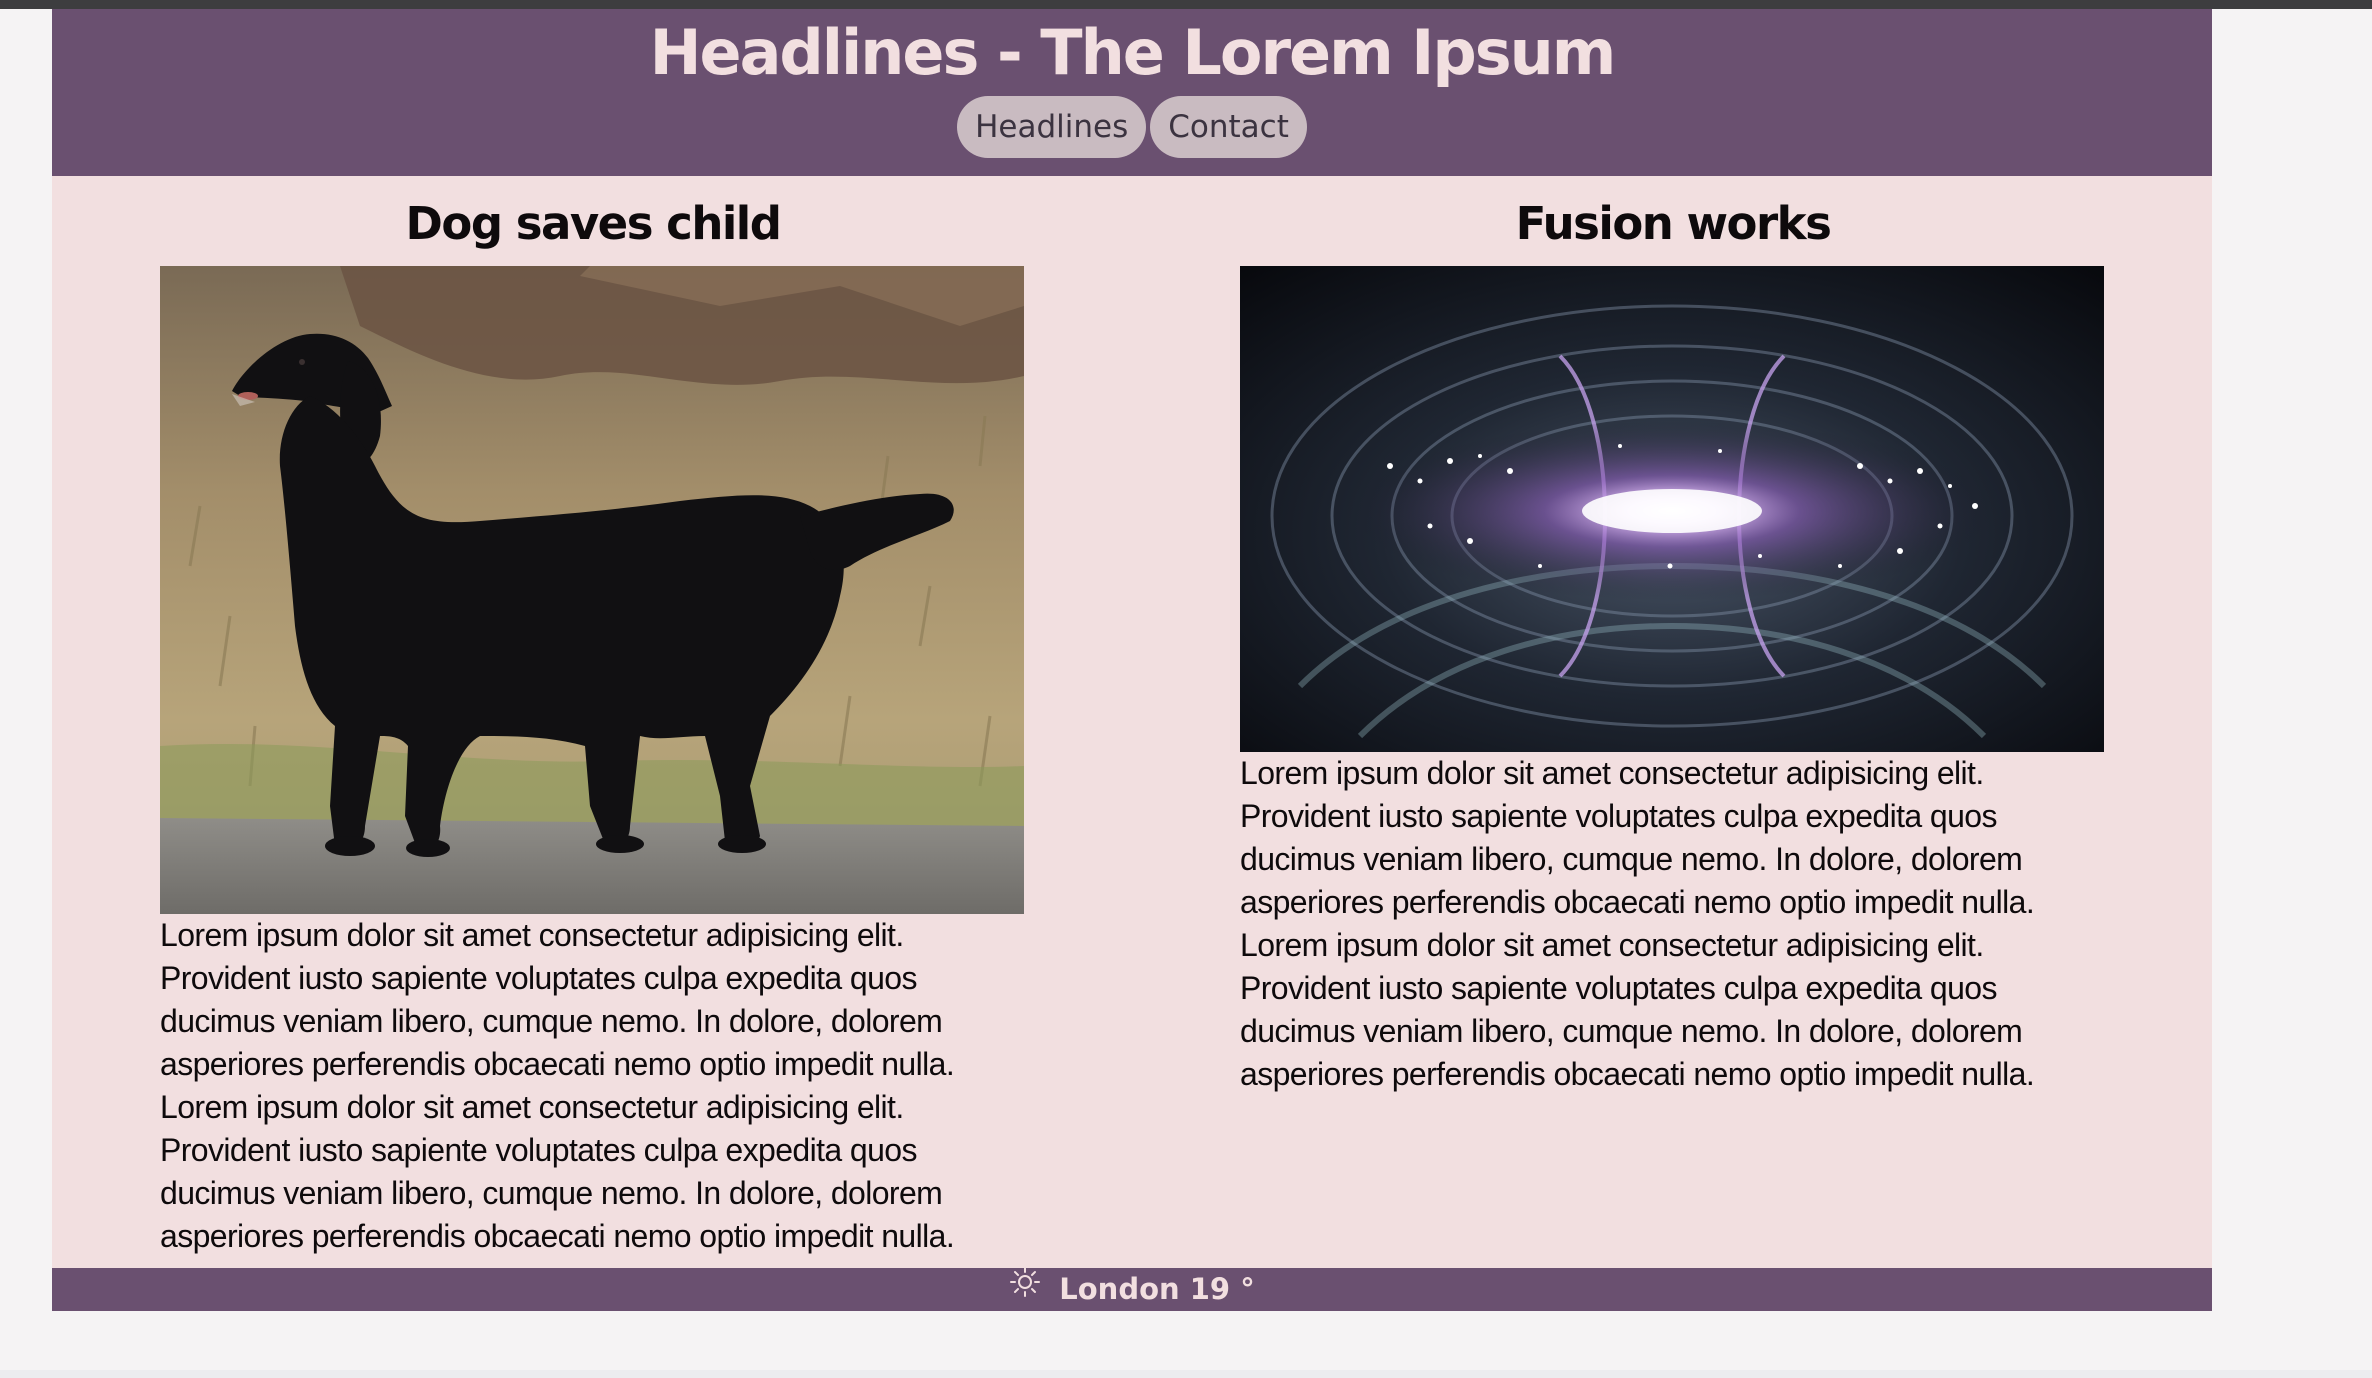 The width and height of the screenshot is (2372, 1378). Describe the element at coordinates (1672, 509) in the screenshot. I see `fusion-reactor-photo` at that location.